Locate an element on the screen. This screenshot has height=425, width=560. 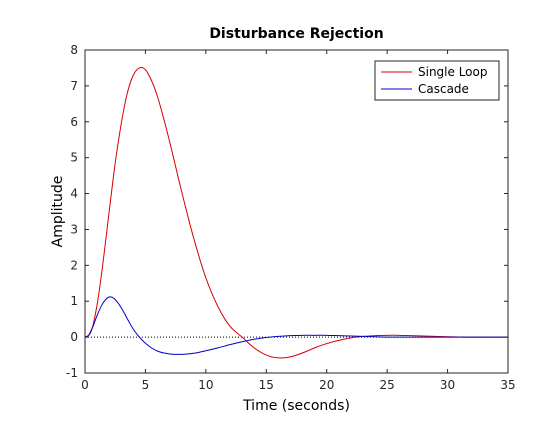
legend-box is located at coordinates (437, 80).